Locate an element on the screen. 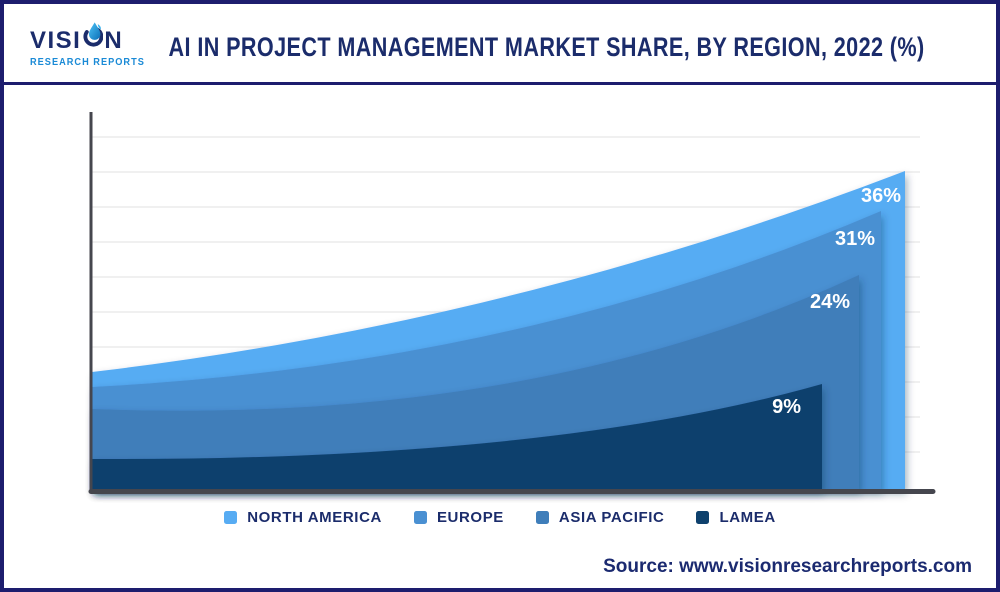  legend-item-asia-pacific: ASIA PACIFIC is located at coordinates (600, 517).